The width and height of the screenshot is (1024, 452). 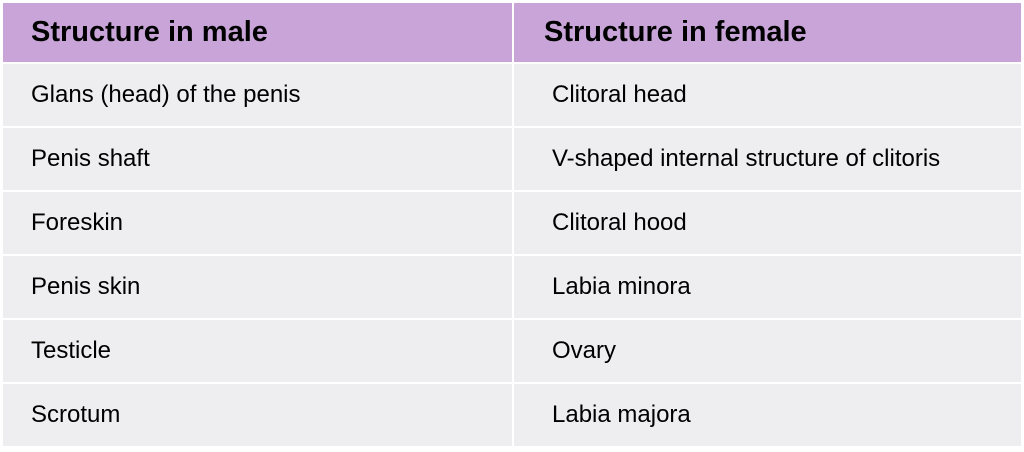 I want to click on table-cell: Clitoral head, so click(x=767, y=94).